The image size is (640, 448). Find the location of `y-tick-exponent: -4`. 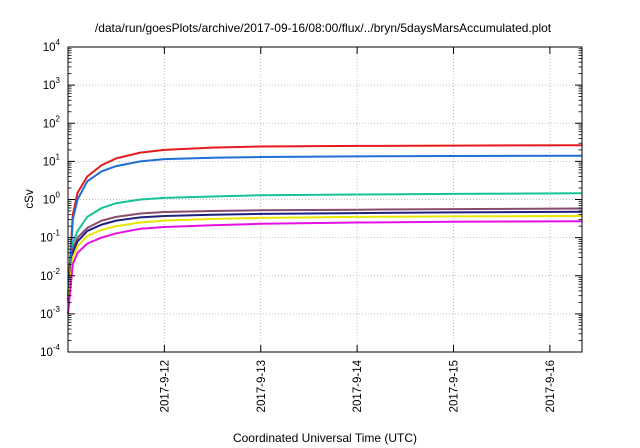

y-tick-exponent: -4 is located at coordinates (57, 347).